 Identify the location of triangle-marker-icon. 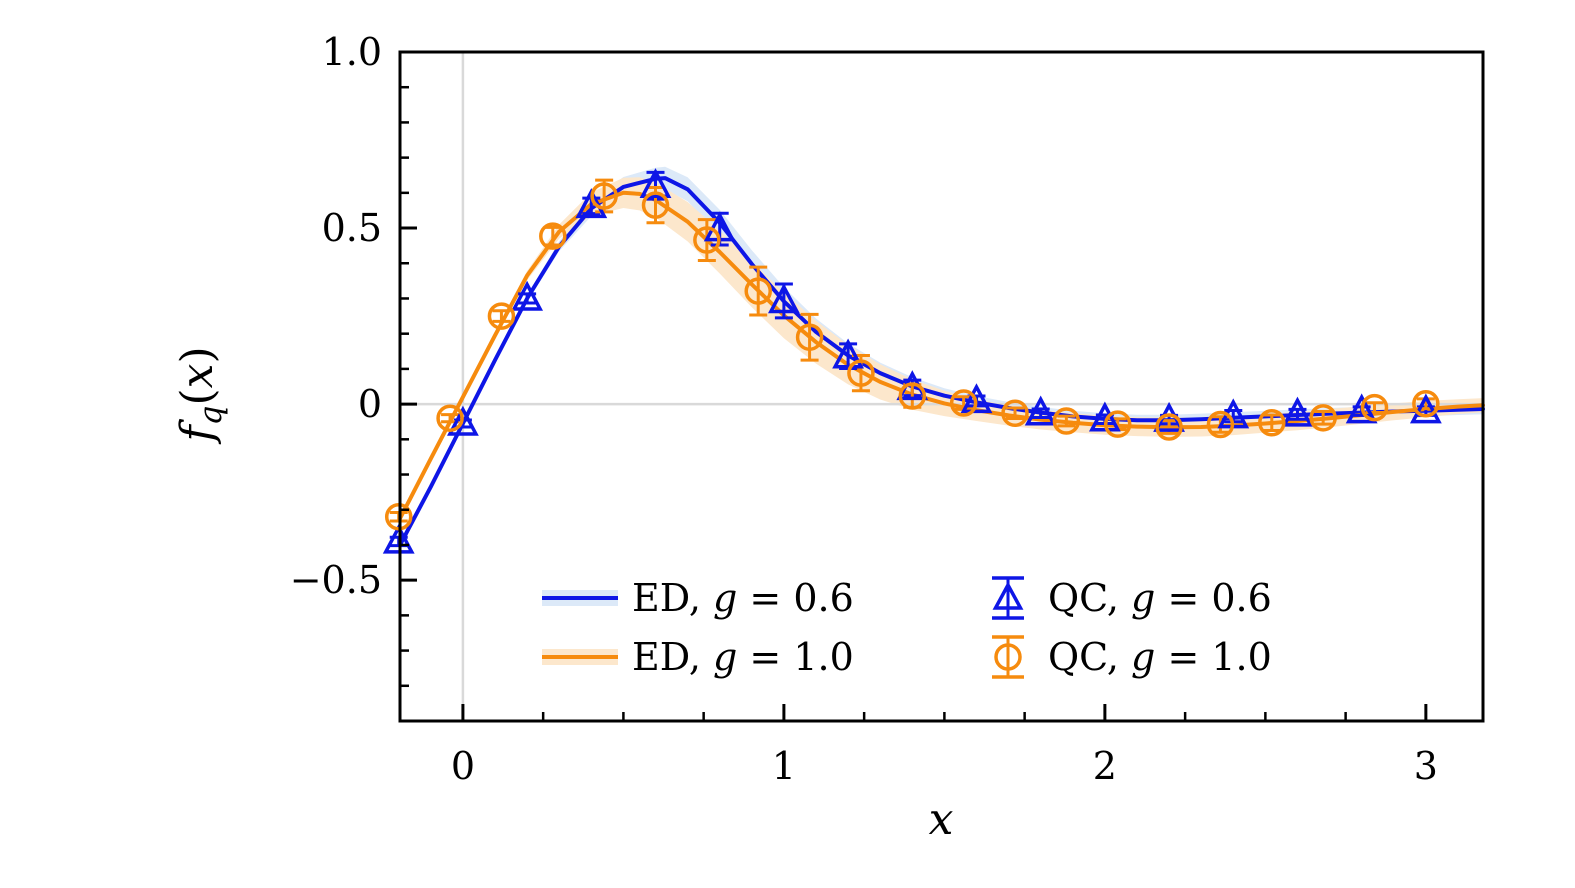
(1008, 595).